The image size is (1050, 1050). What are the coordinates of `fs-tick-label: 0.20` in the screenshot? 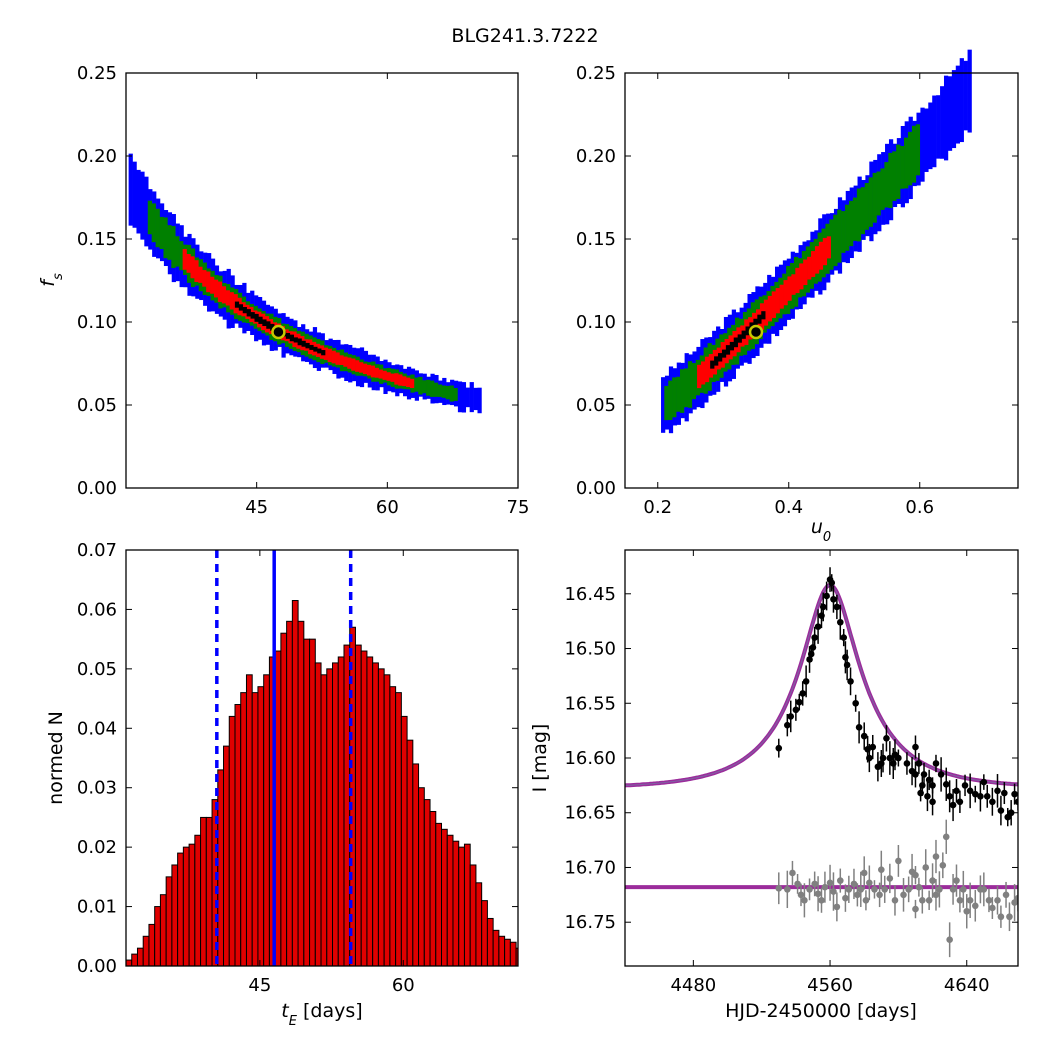 It's located at (596, 156).